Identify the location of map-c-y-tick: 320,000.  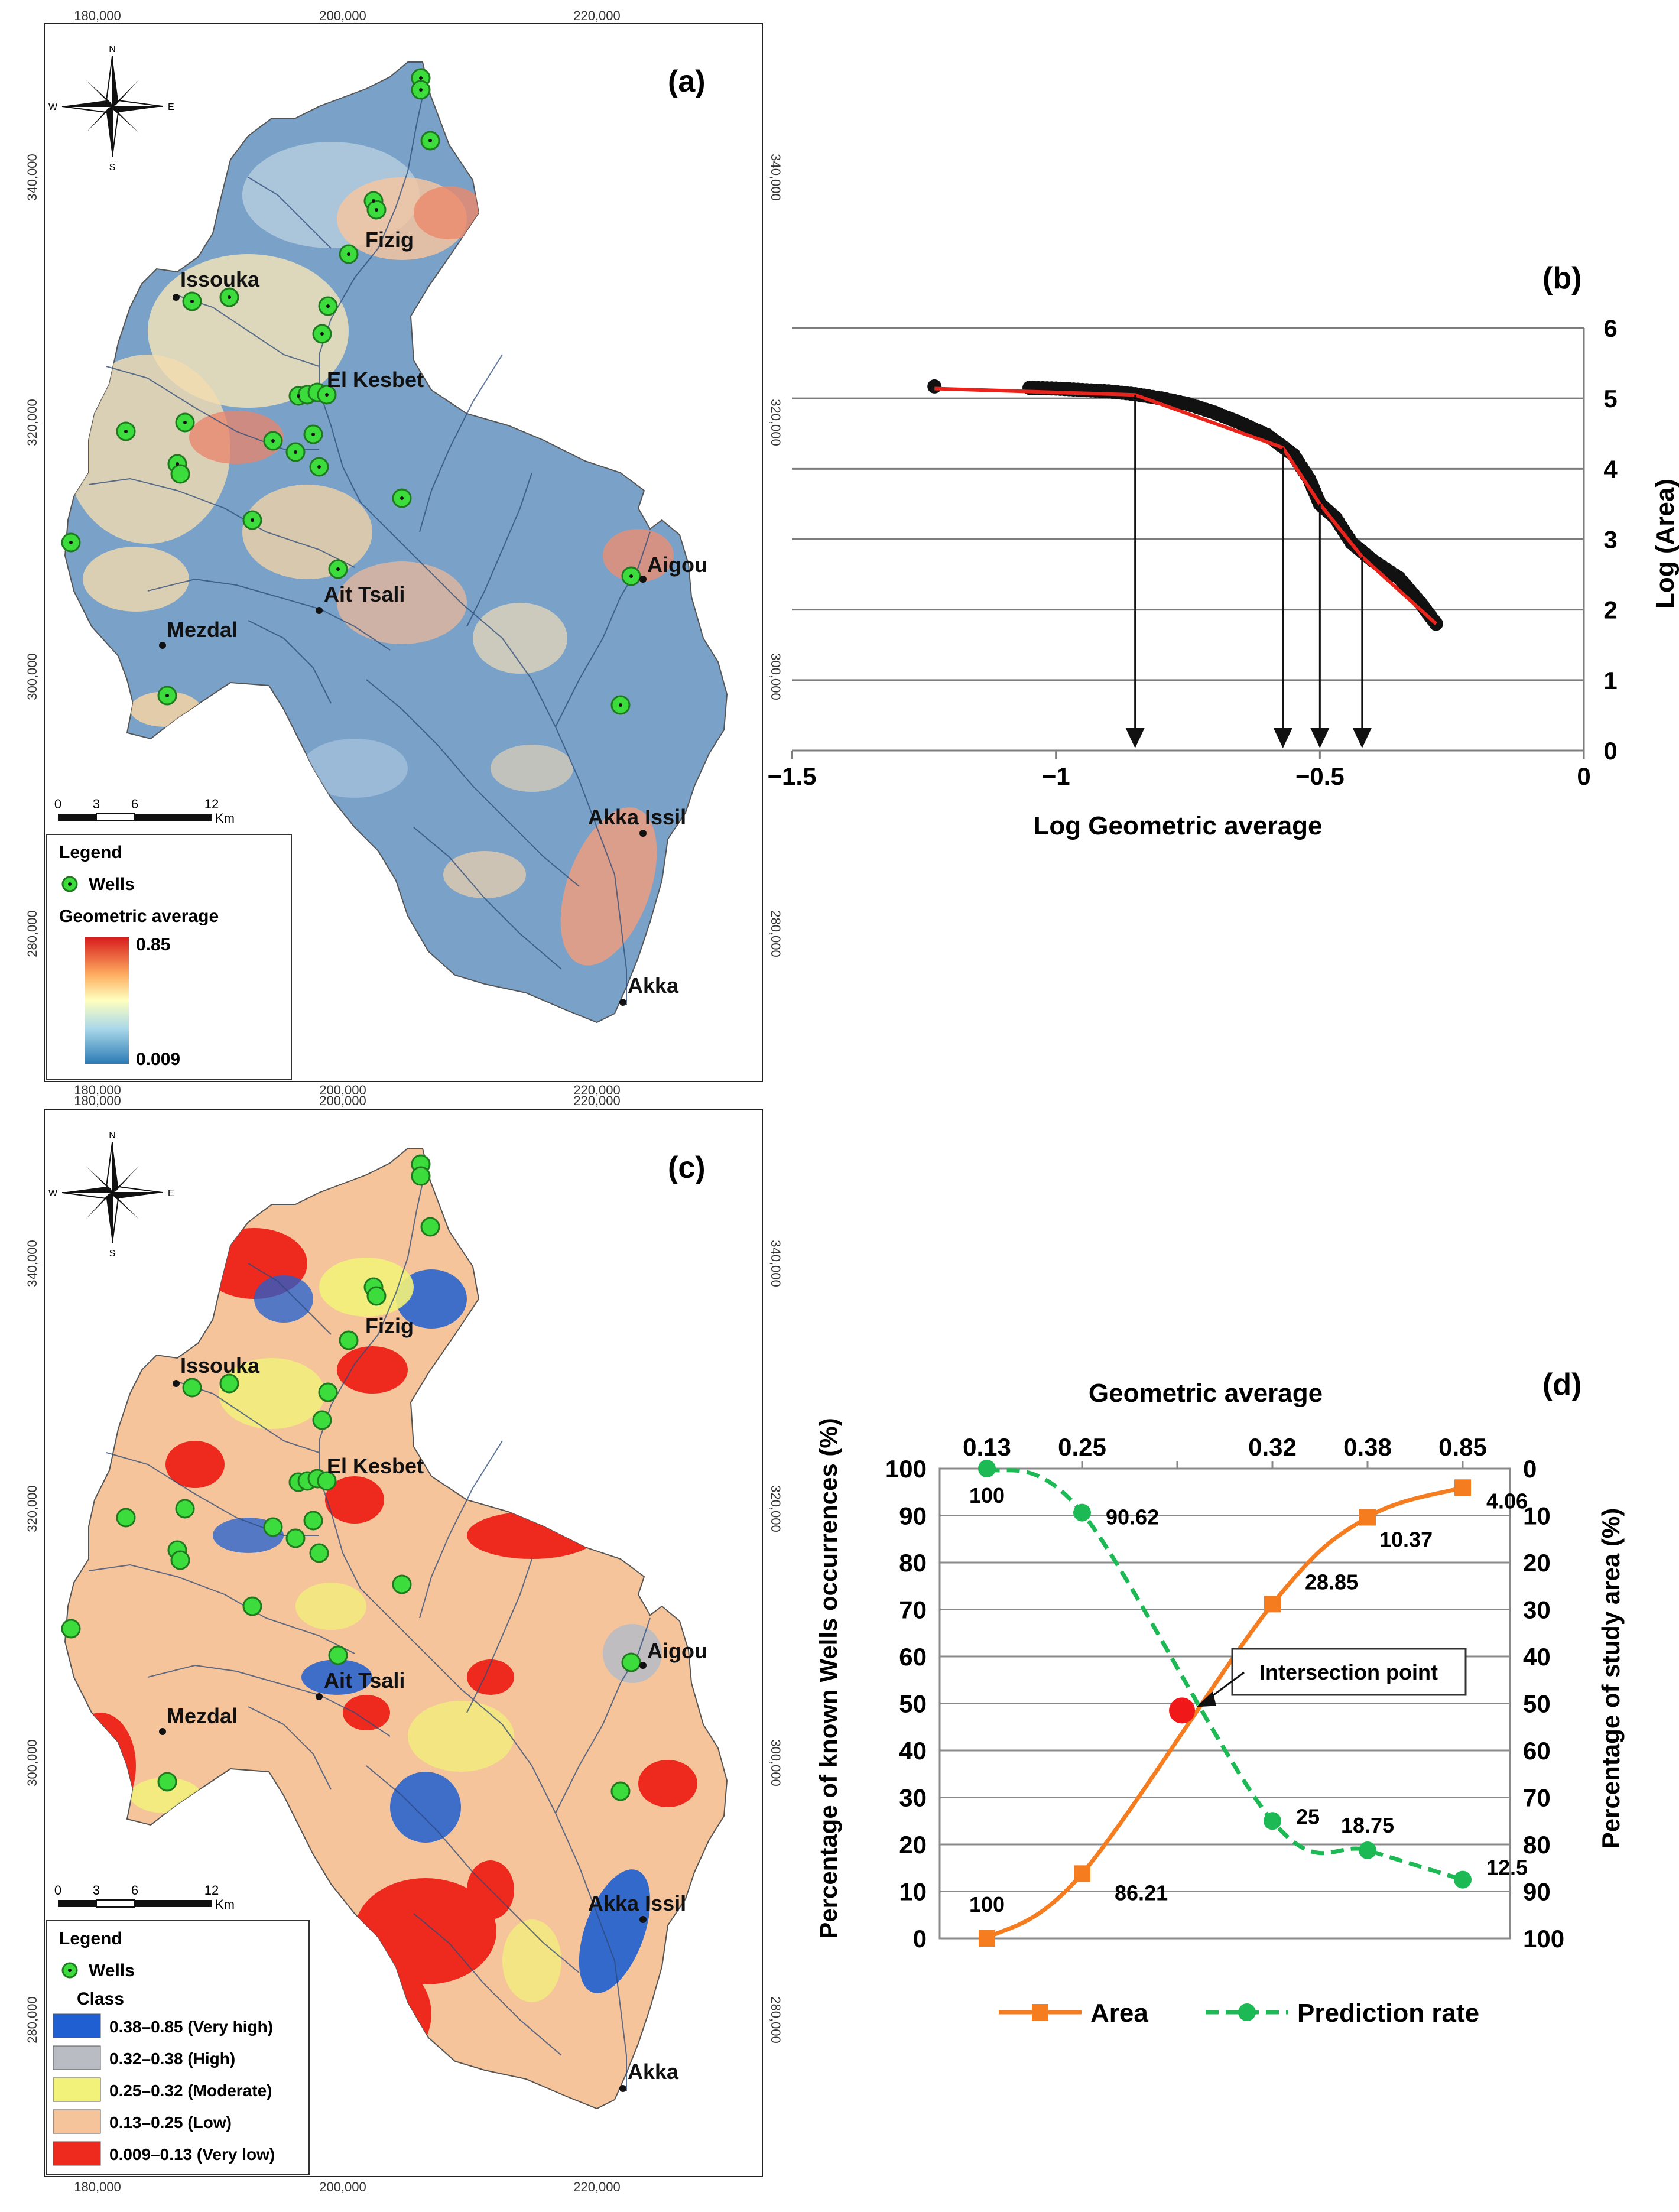
(775, 1508).